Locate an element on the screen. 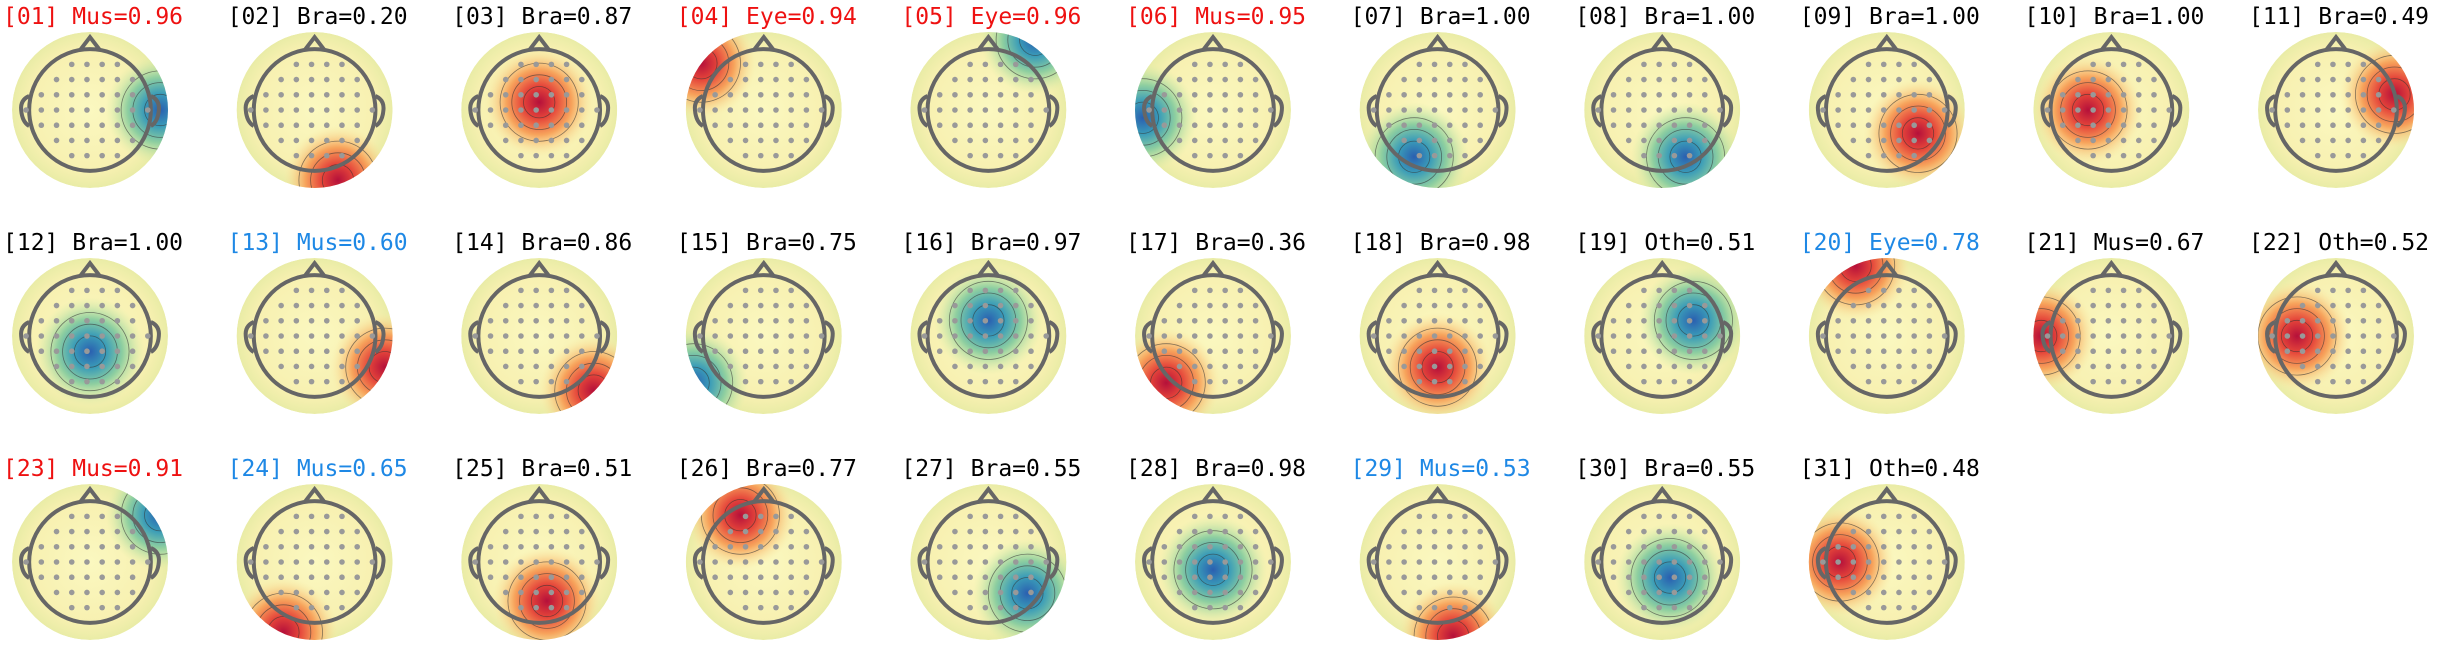 This screenshot has width=2438, height=667. topomap-spot is located at coordinates (547, 593).